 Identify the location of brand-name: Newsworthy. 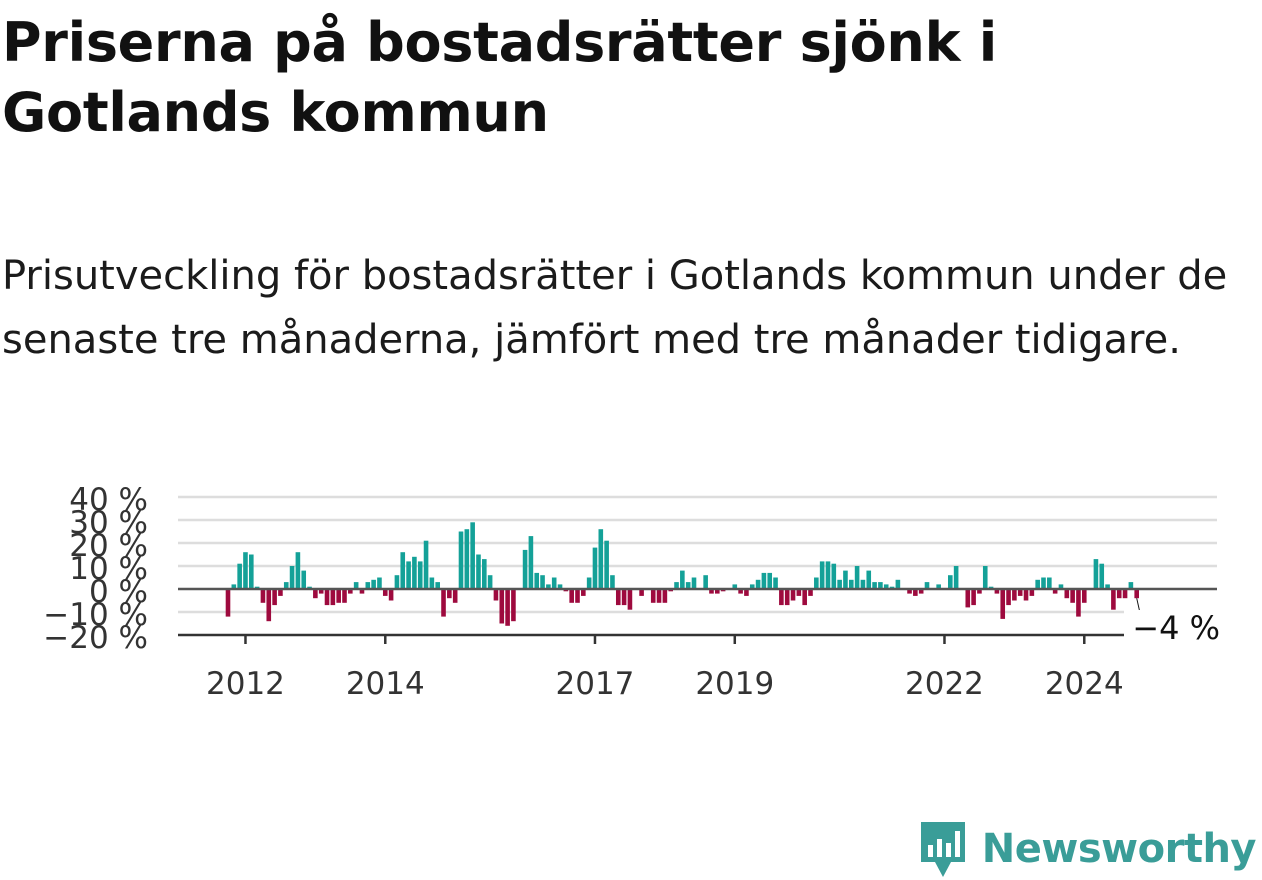
(1119, 849).